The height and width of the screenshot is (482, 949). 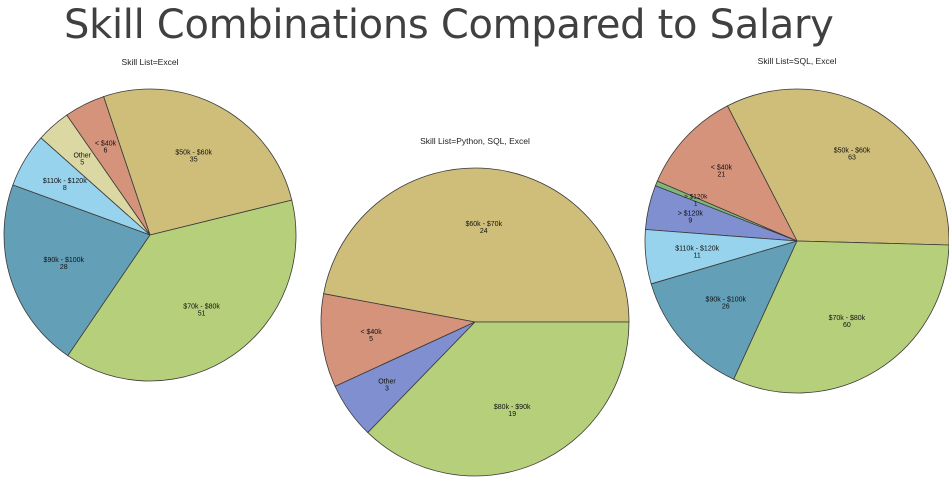 I want to click on slice-value: 28, so click(x=64, y=267).